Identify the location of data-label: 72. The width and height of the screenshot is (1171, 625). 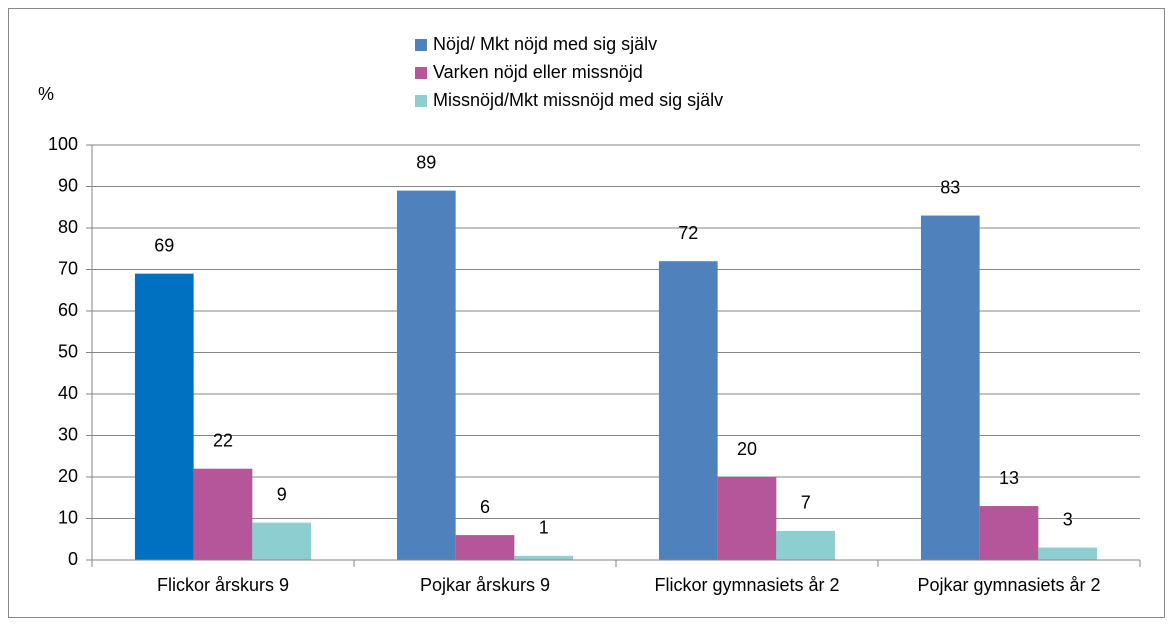
(688, 233).